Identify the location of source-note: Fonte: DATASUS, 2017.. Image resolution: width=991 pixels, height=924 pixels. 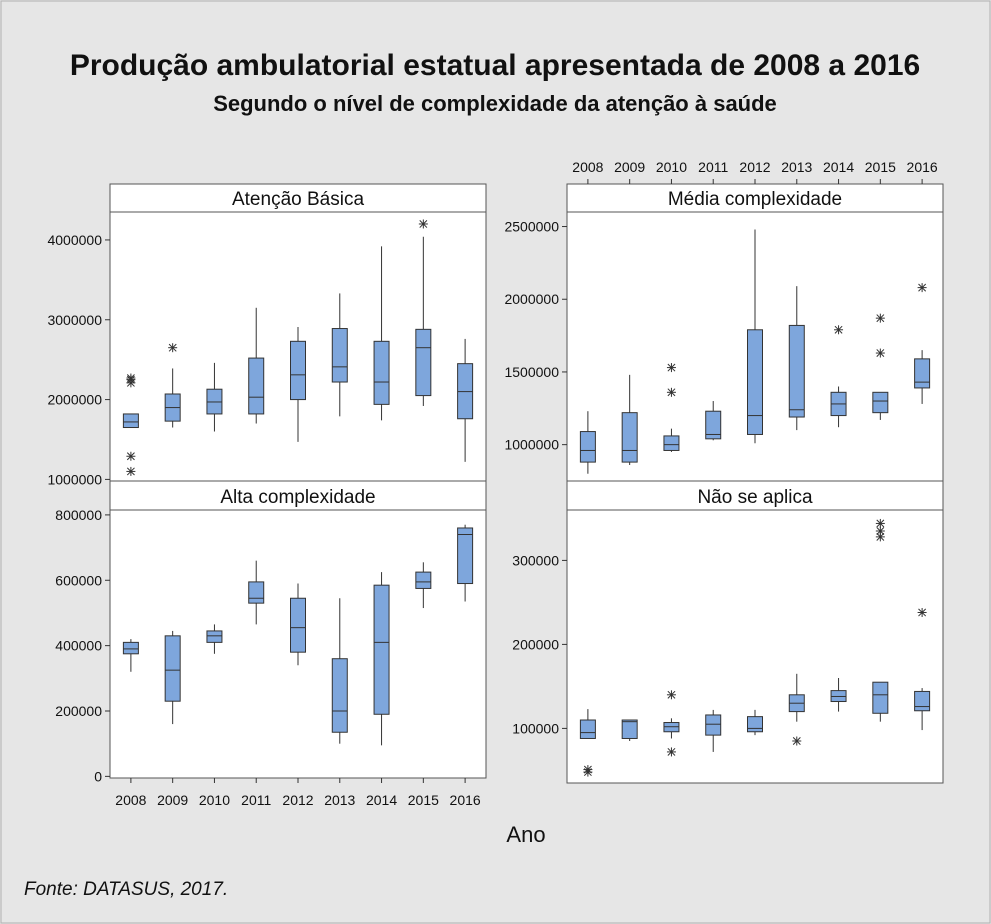
(126, 889).